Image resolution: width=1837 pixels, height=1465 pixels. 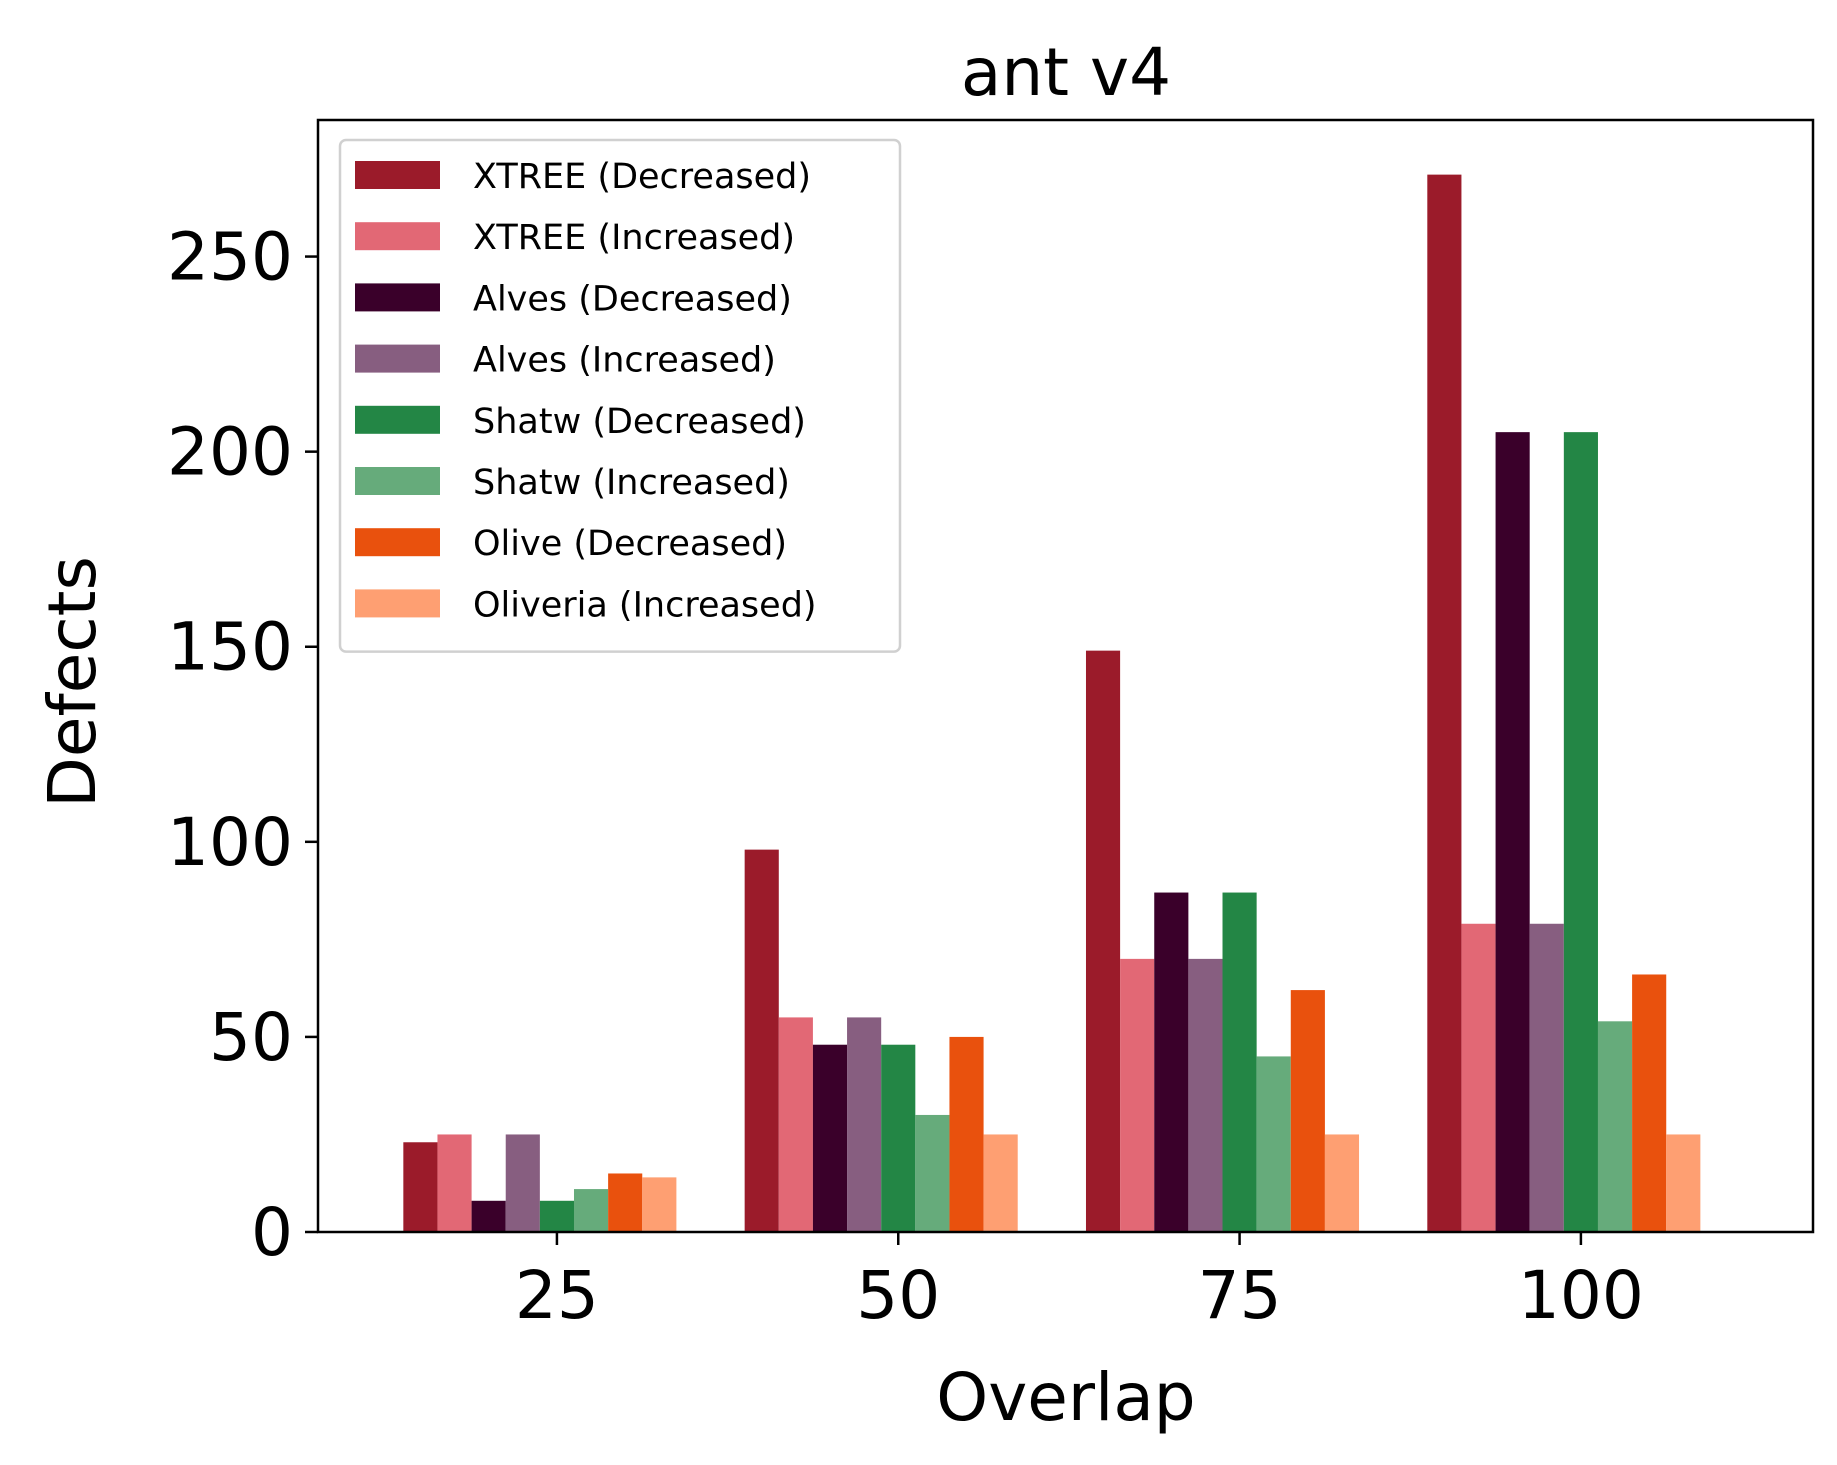 What do you see at coordinates (230, 647) in the screenshot?
I see `y-tick-label: 150` at bounding box center [230, 647].